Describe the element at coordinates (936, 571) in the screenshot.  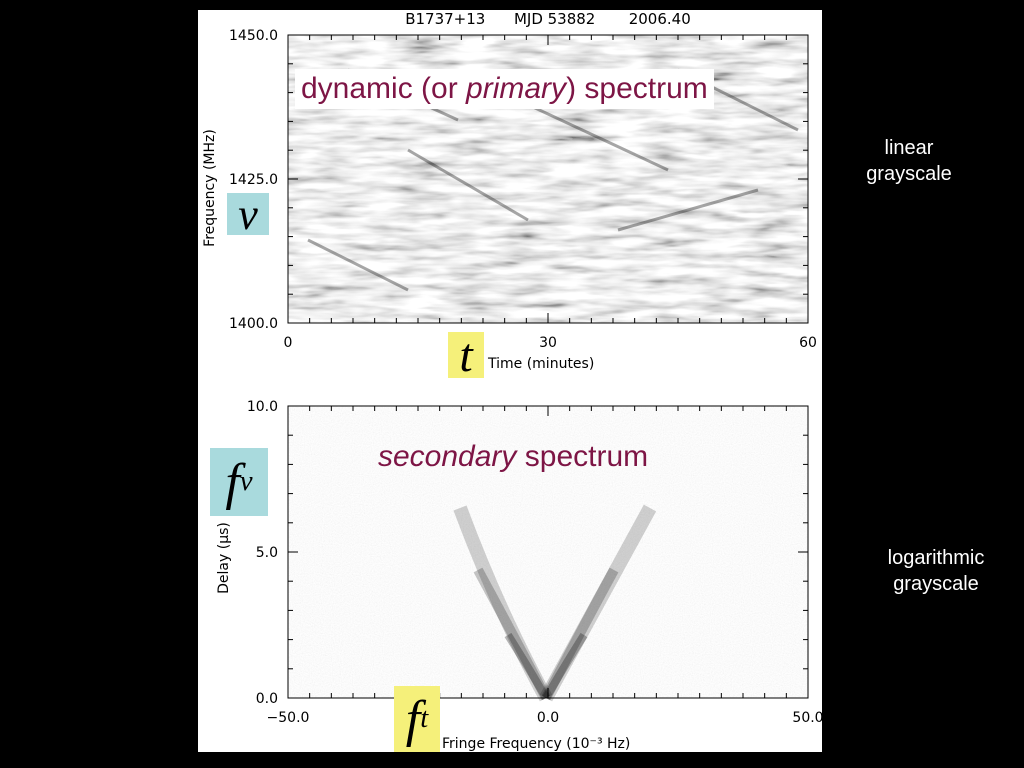
I see `logarithmic-grayscale-note: logarithmic grayscale` at that location.